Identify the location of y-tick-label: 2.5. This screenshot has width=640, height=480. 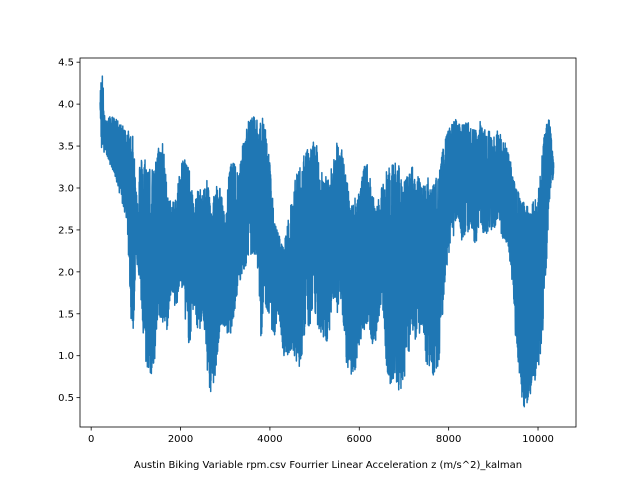
(66, 230).